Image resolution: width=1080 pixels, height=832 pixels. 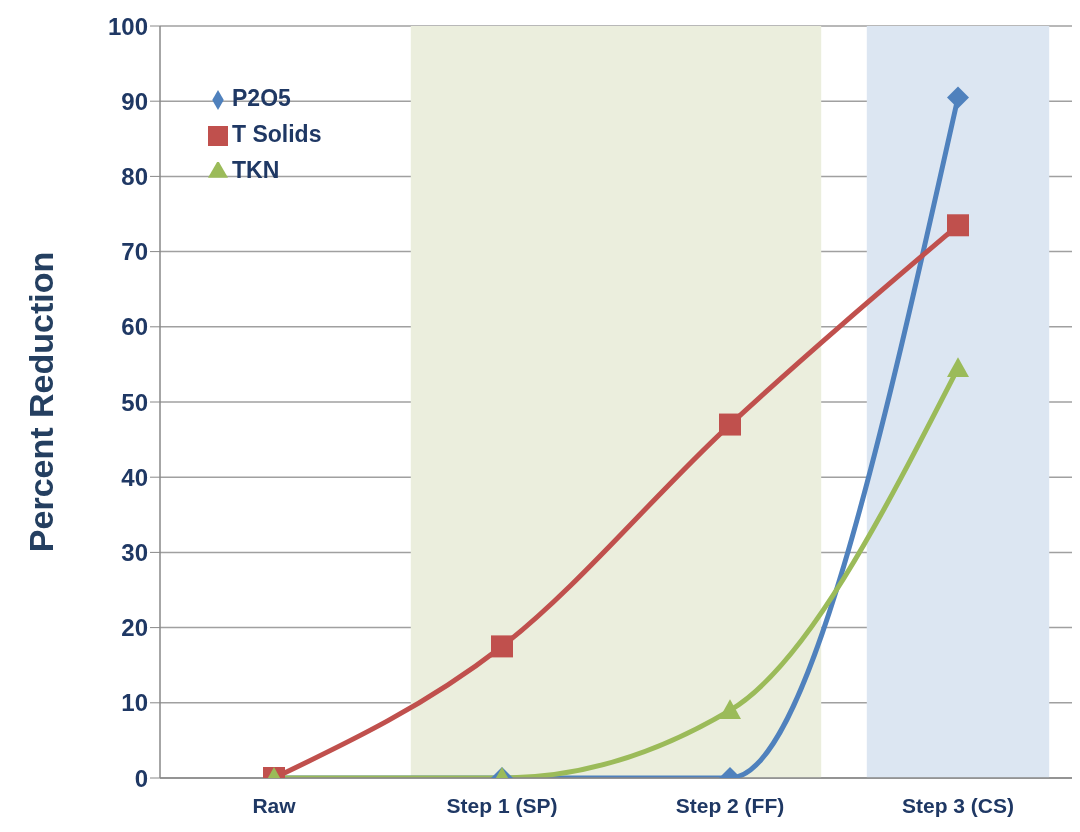 What do you see at coordinates (41, 402) in the screenshot?
I see `y-axis-title: Percent Reduction` at bounding box center [41, 402].